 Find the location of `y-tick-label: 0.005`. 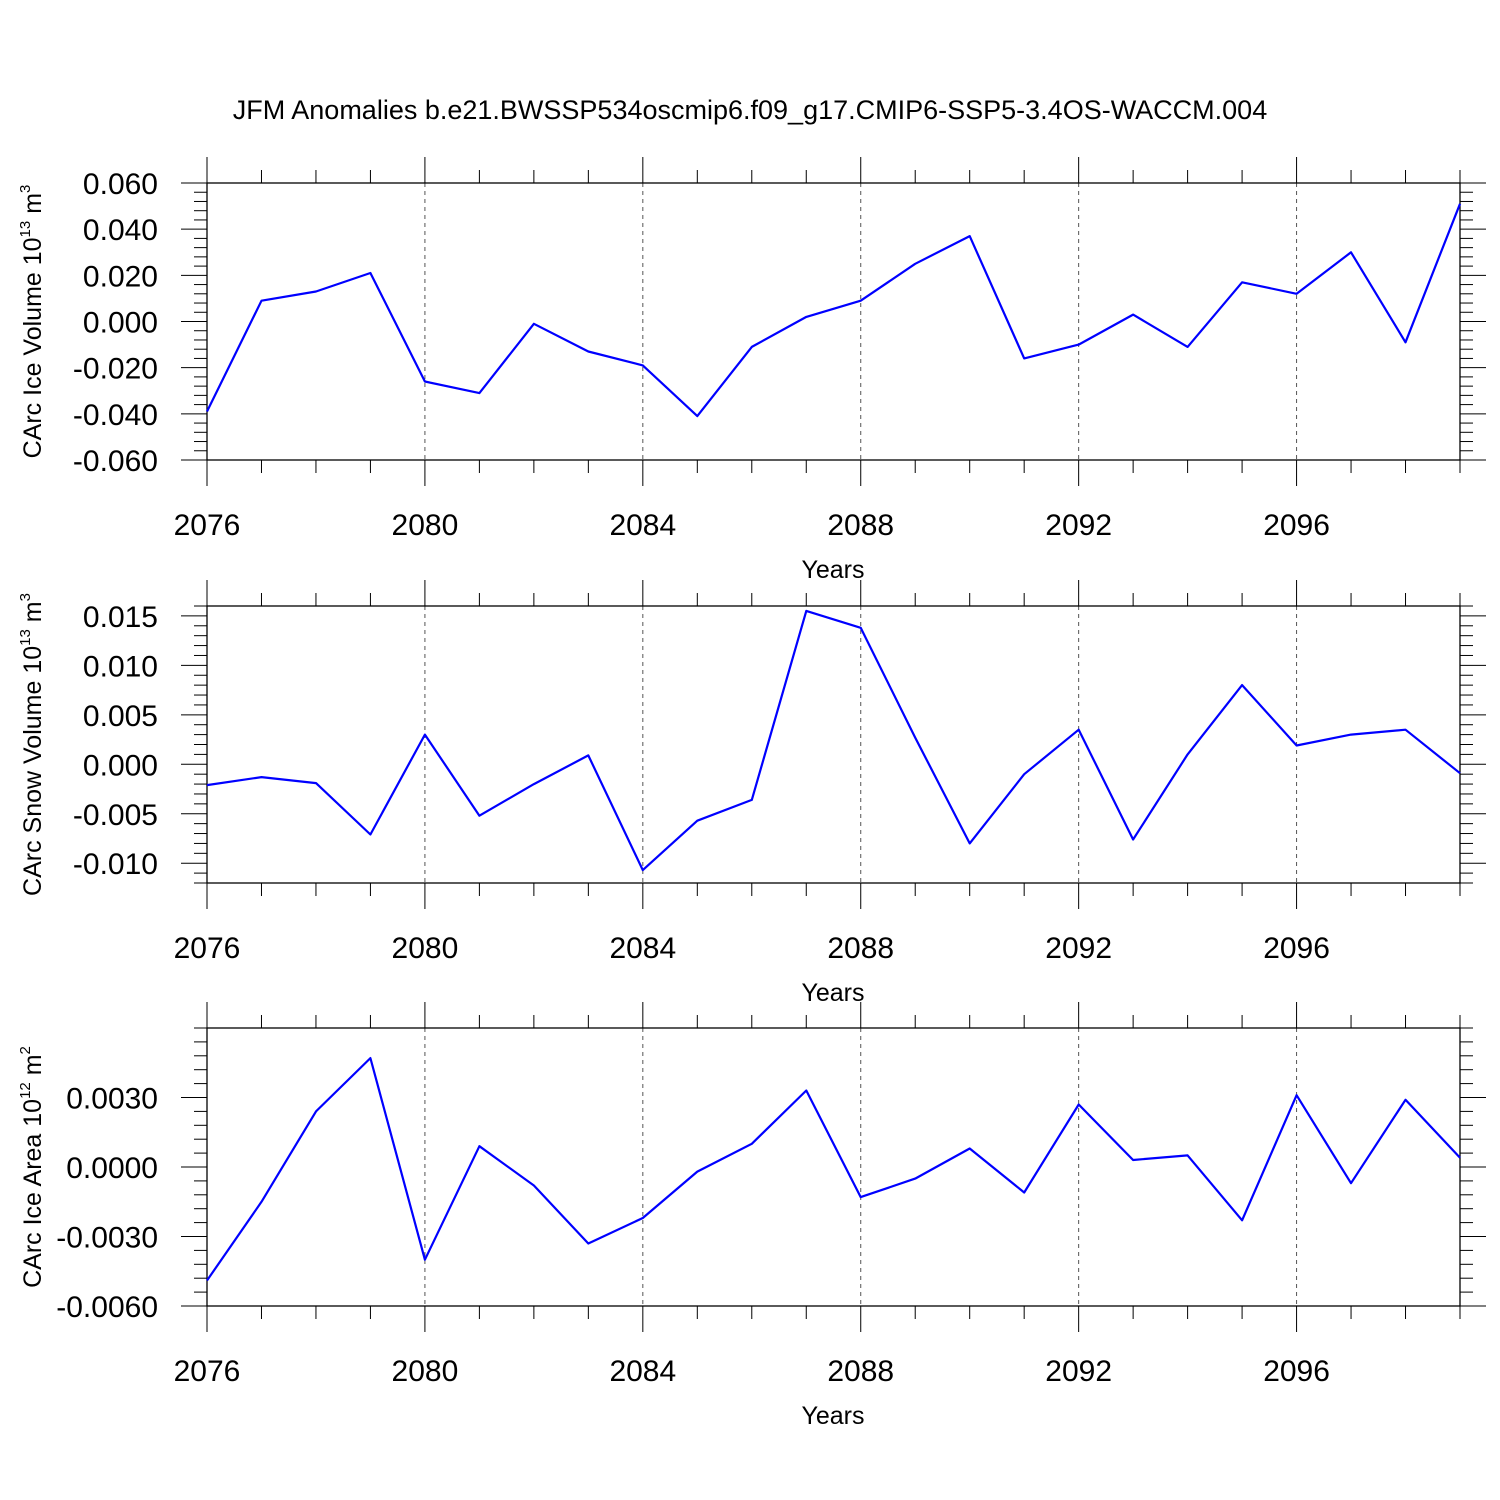

y-tick-label: 0.005 is located at coordinates (120, 716).